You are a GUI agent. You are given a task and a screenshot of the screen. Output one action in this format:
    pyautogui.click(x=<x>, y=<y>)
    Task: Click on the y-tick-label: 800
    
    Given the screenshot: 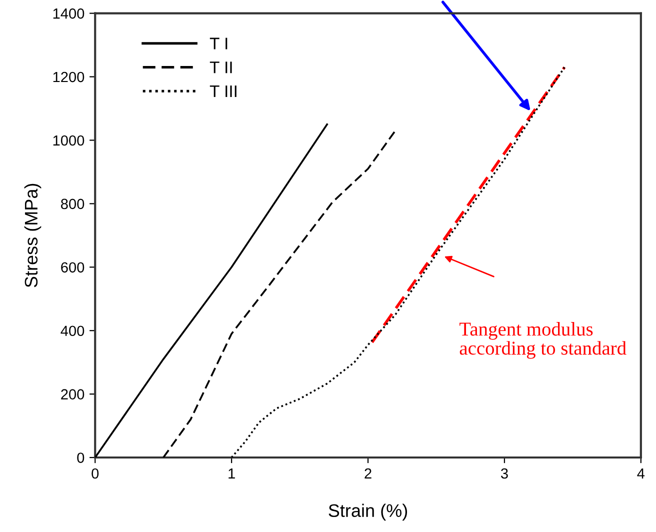 What is the action you would take?
    pyautogui.click(x=72, y=204)
    